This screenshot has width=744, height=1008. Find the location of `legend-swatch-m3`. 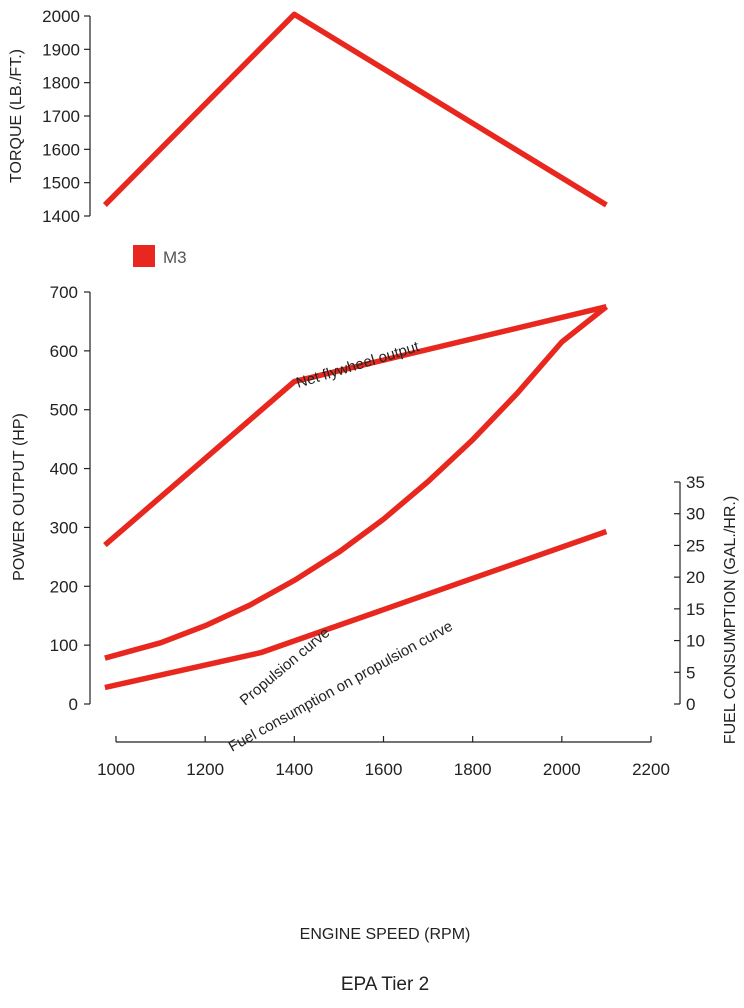

legend-swatch-m3 is located at coordinates (144, 256).